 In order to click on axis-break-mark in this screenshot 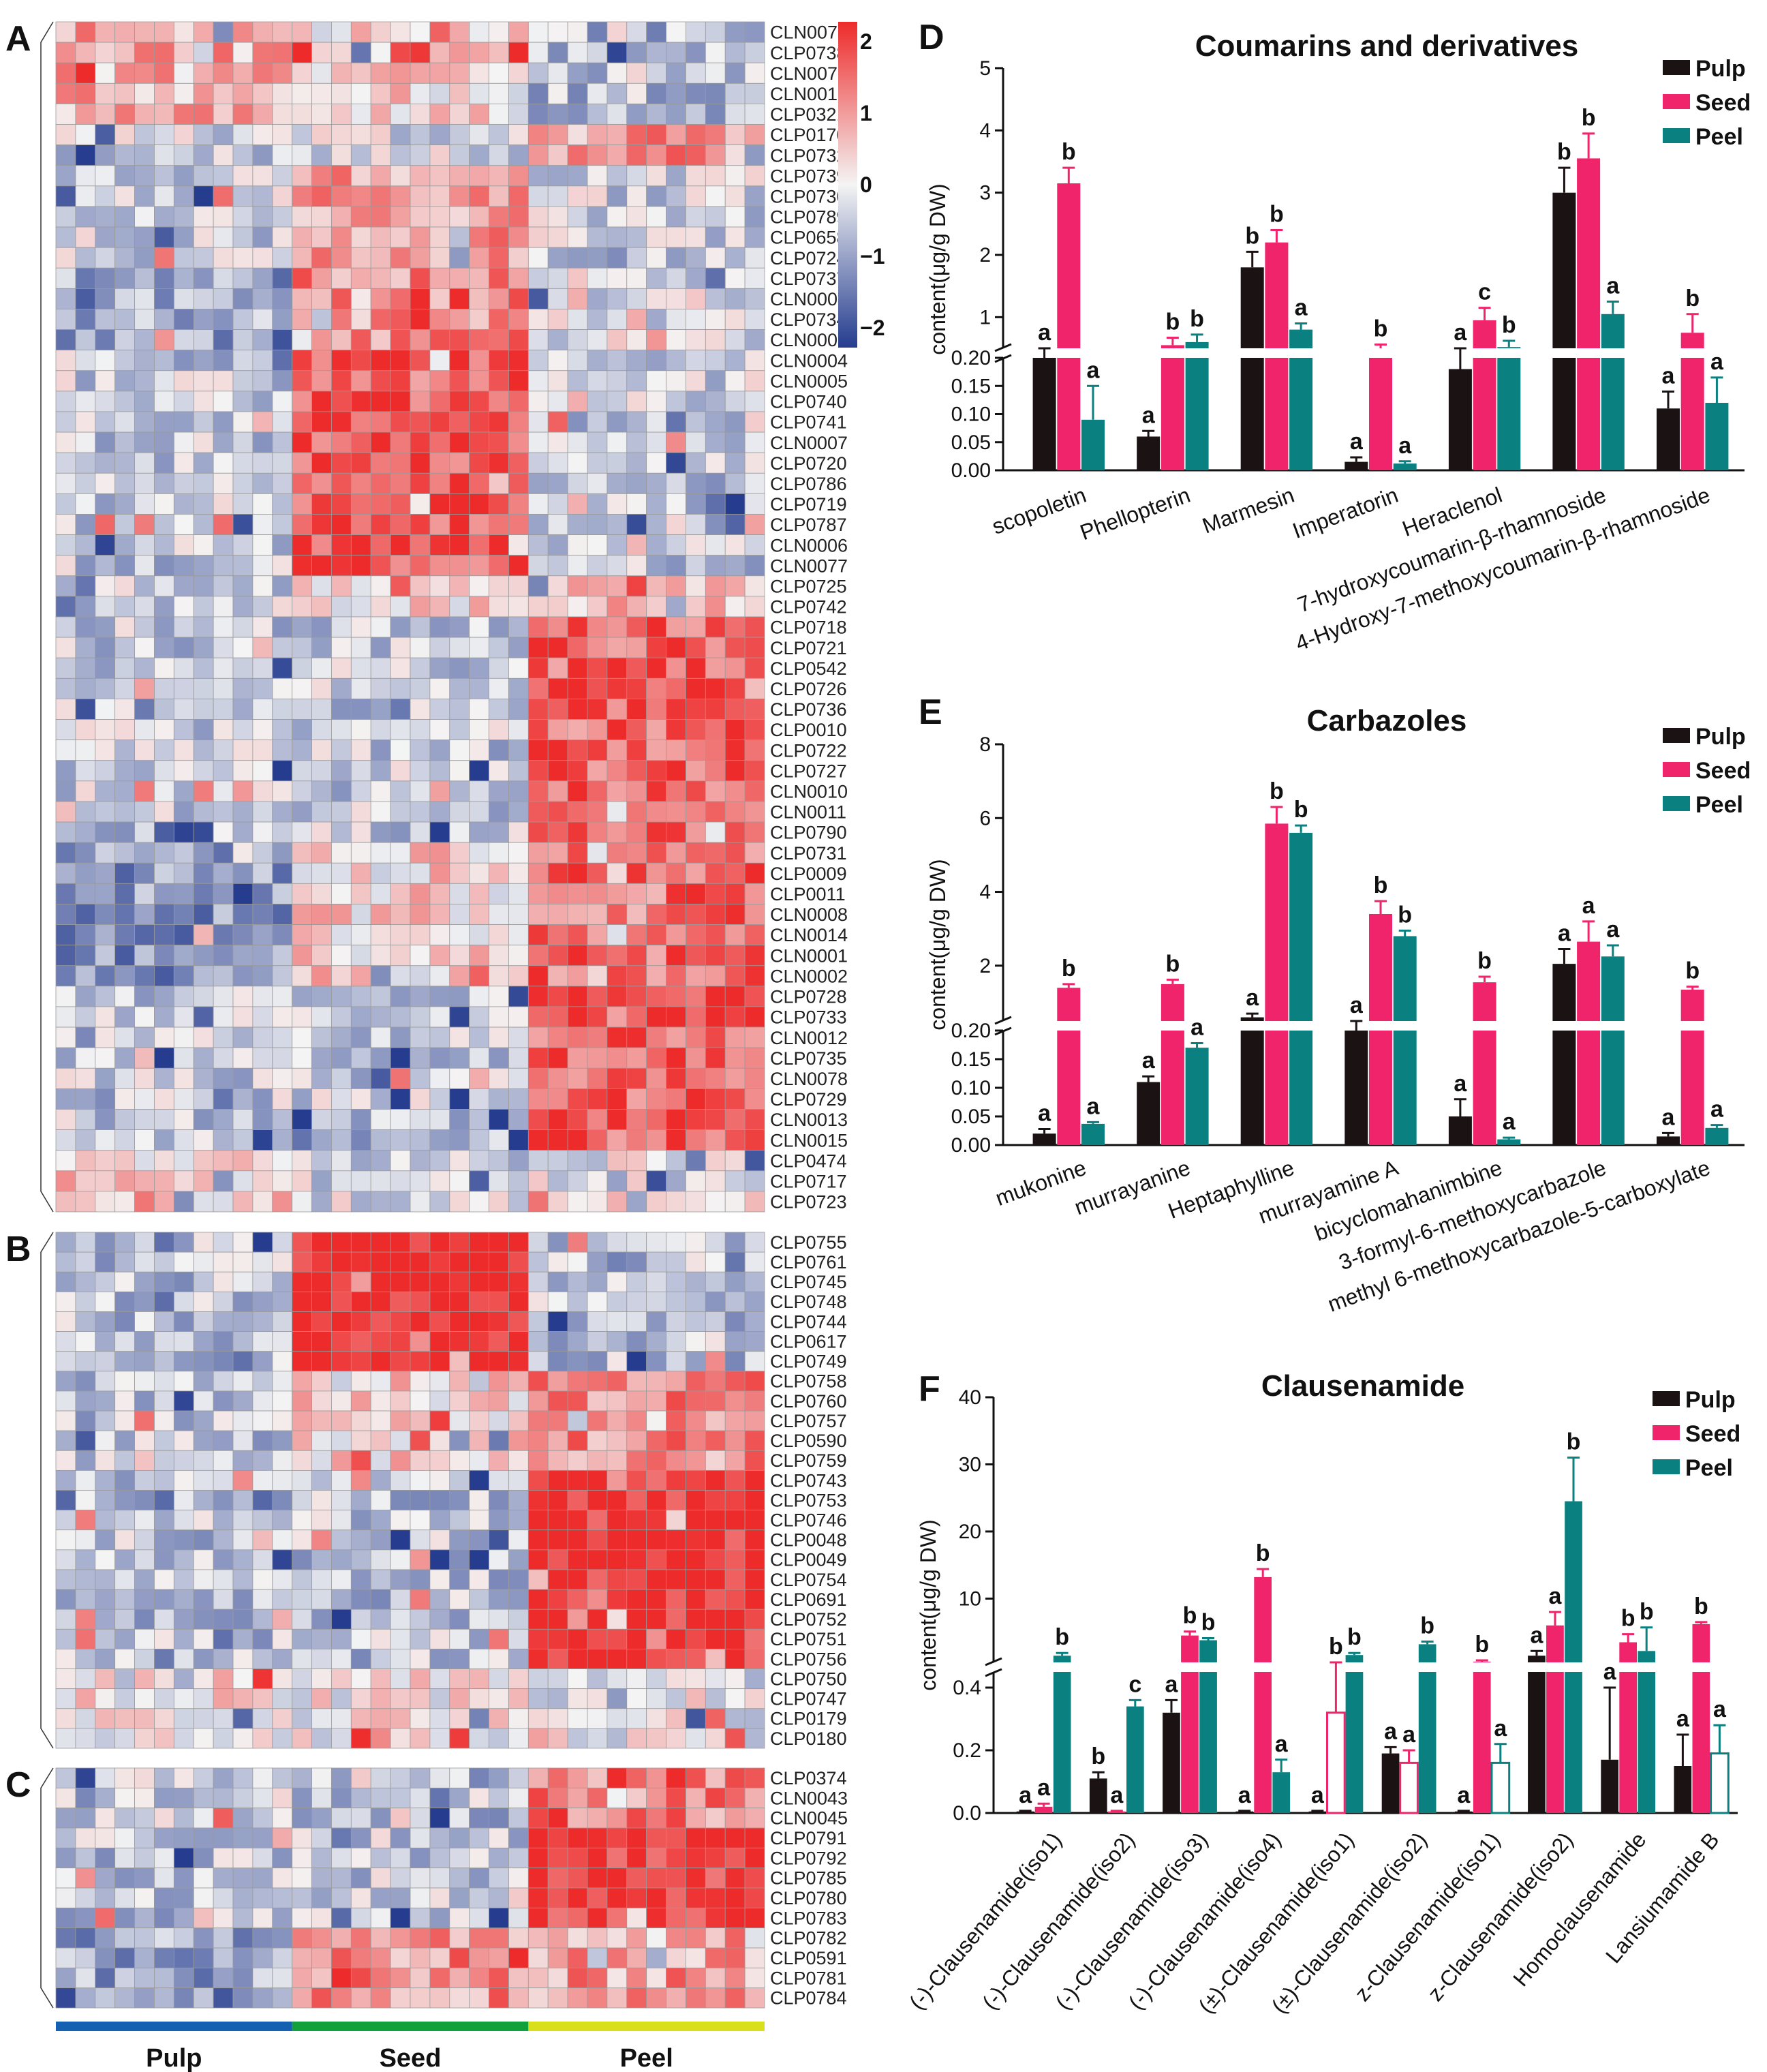, I will do `click(1003, 1026)`.